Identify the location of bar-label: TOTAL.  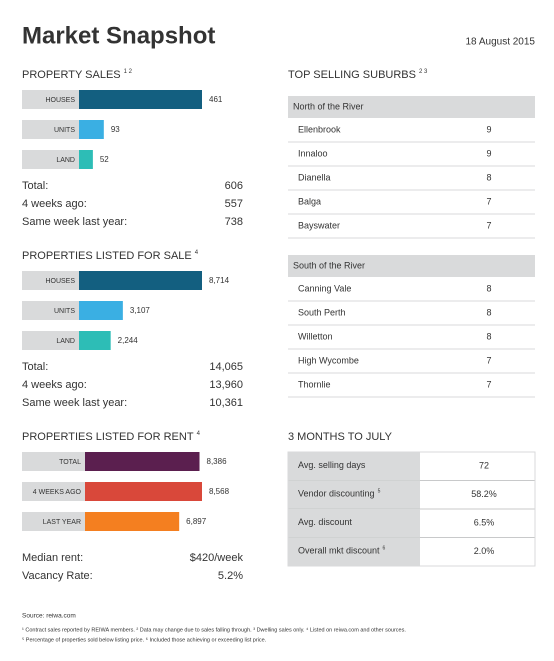
(70, 462).